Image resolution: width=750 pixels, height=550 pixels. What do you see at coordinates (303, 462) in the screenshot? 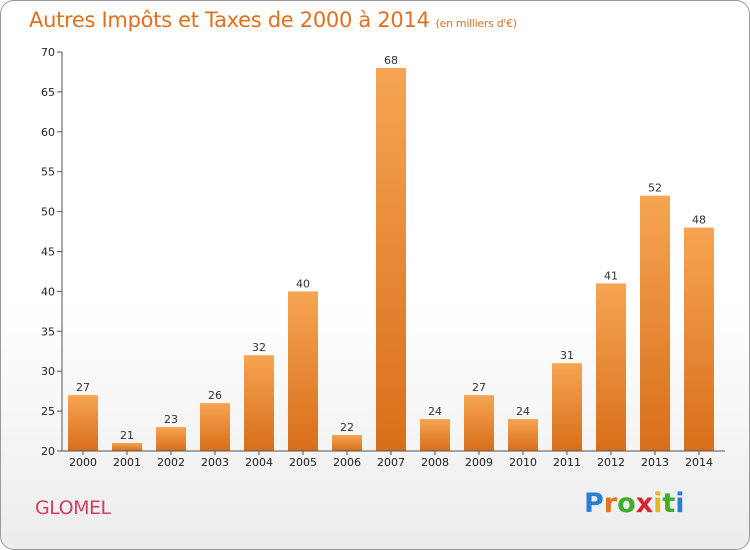
I see `x-tick-label-2005: 2005` at bounding box center [303, 462].